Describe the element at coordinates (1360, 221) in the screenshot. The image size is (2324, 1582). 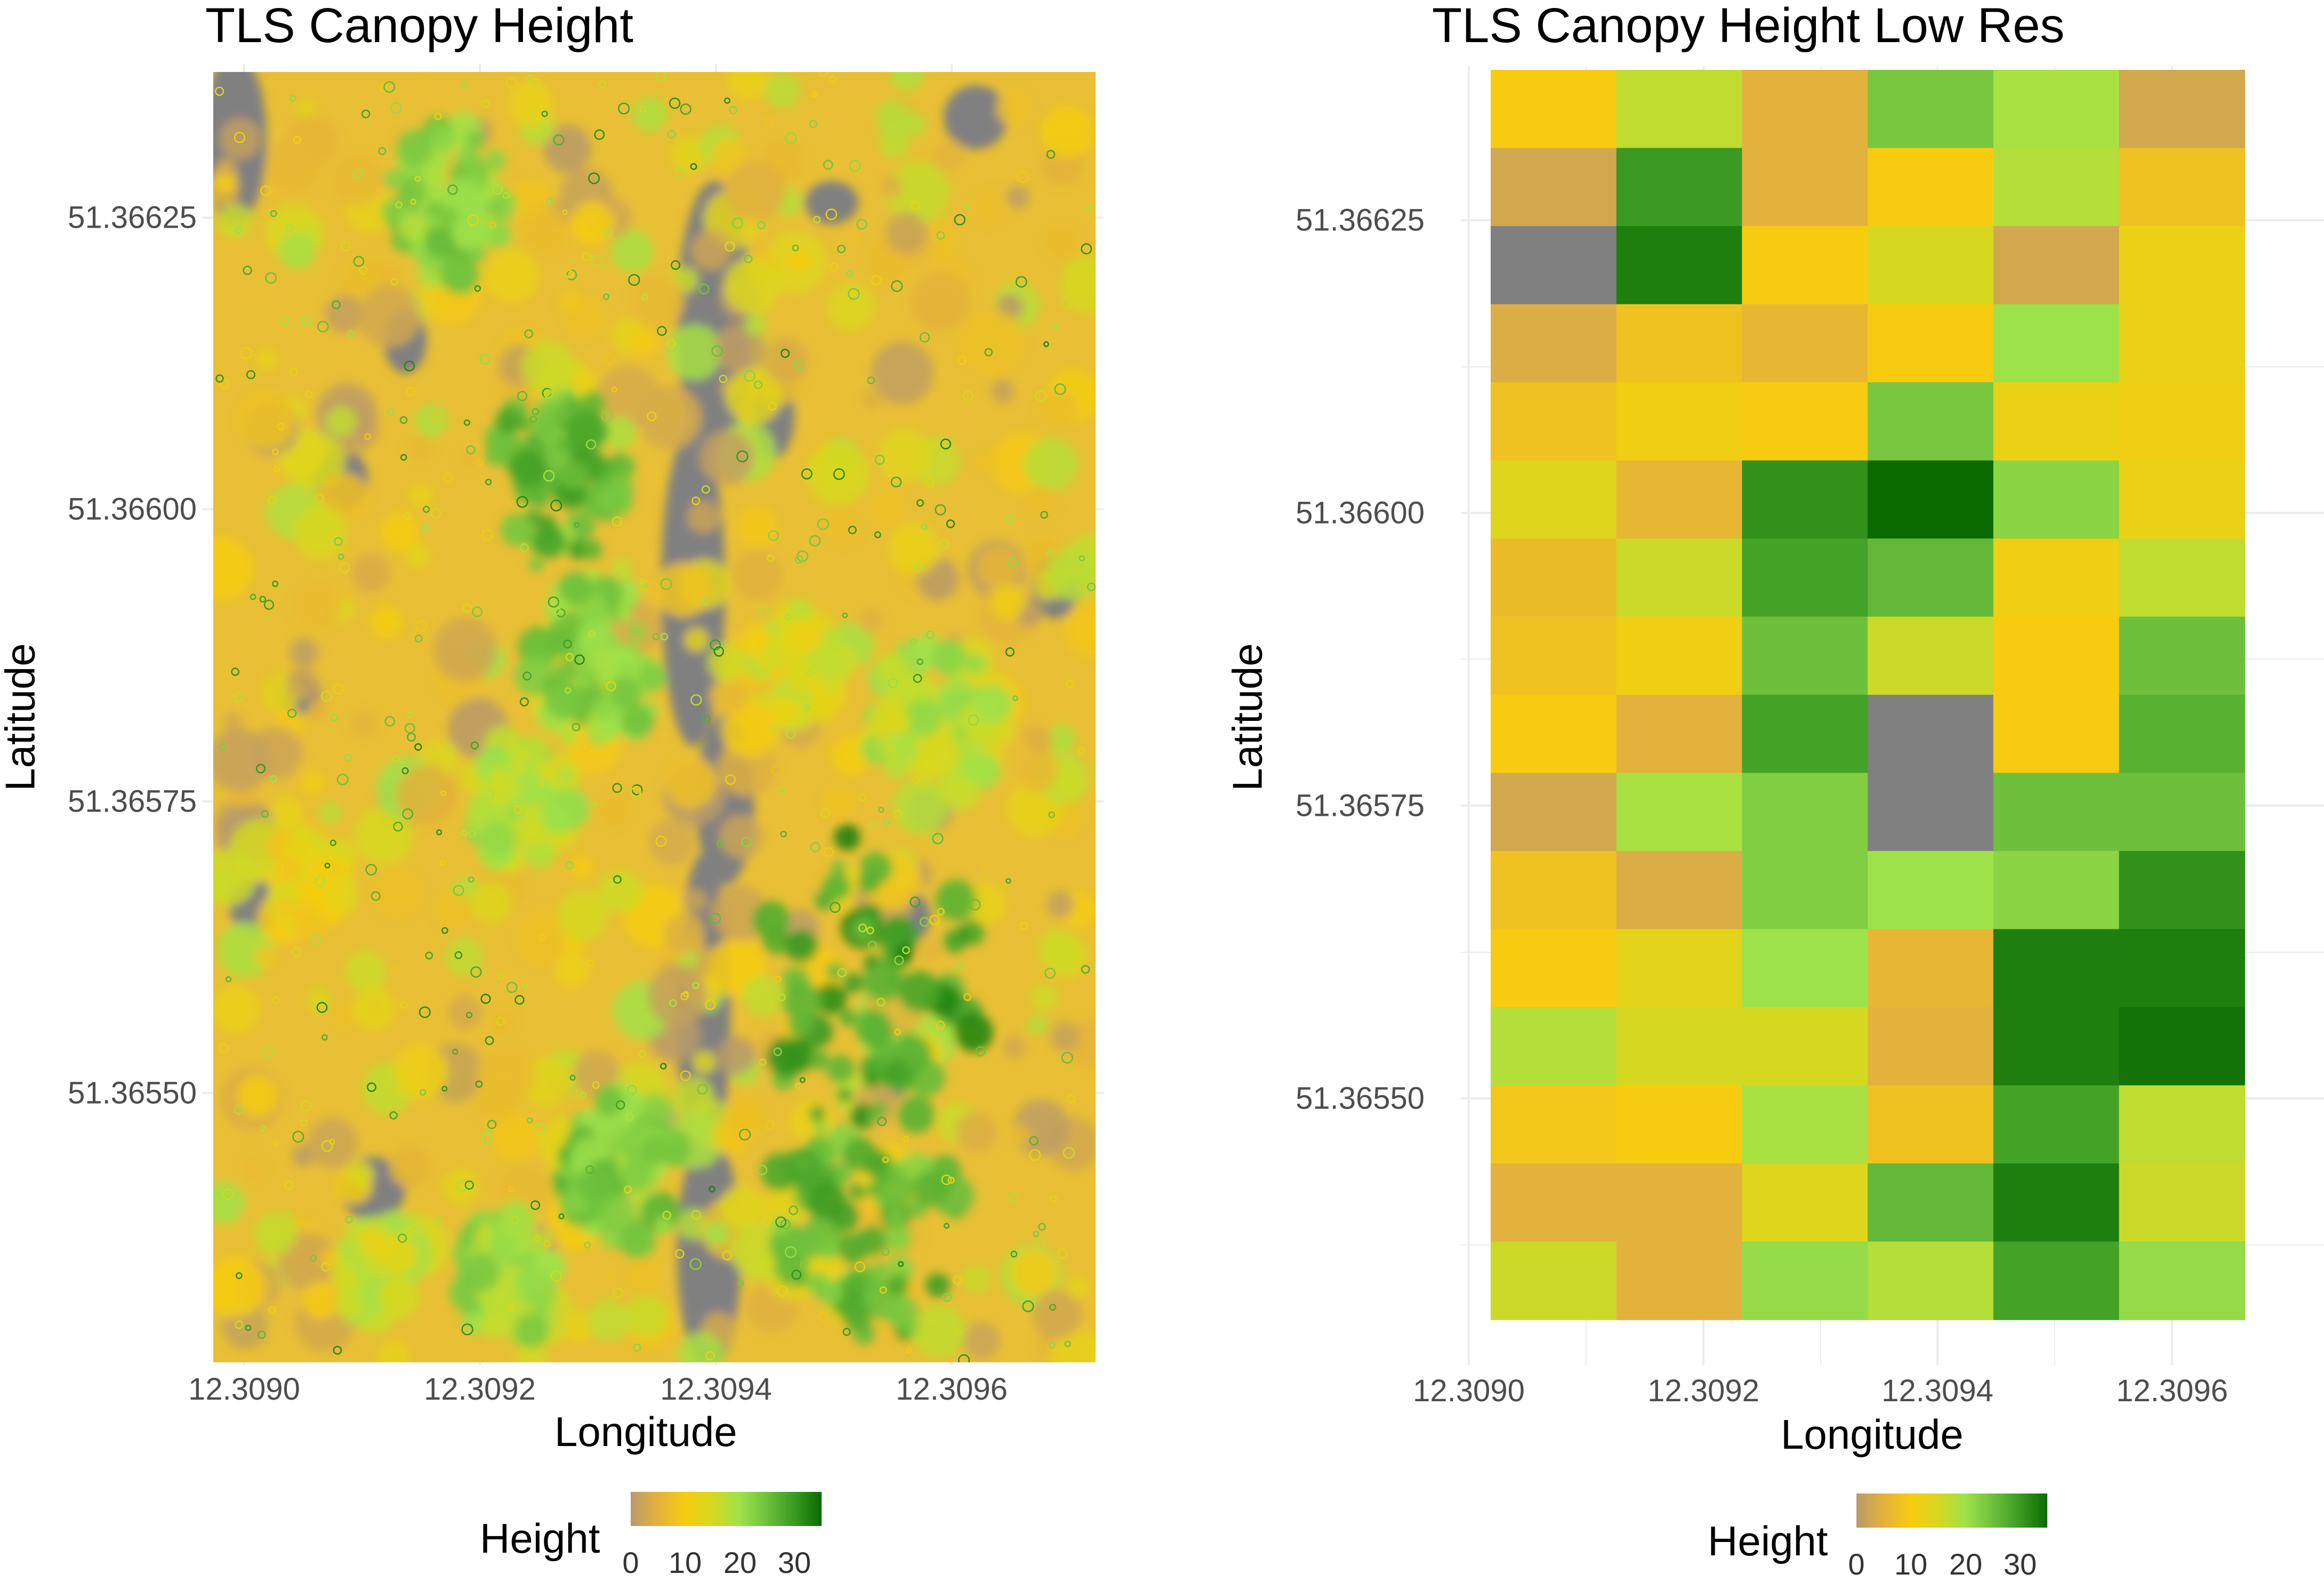
I see `right-y-tick: 51.36625` at that location.